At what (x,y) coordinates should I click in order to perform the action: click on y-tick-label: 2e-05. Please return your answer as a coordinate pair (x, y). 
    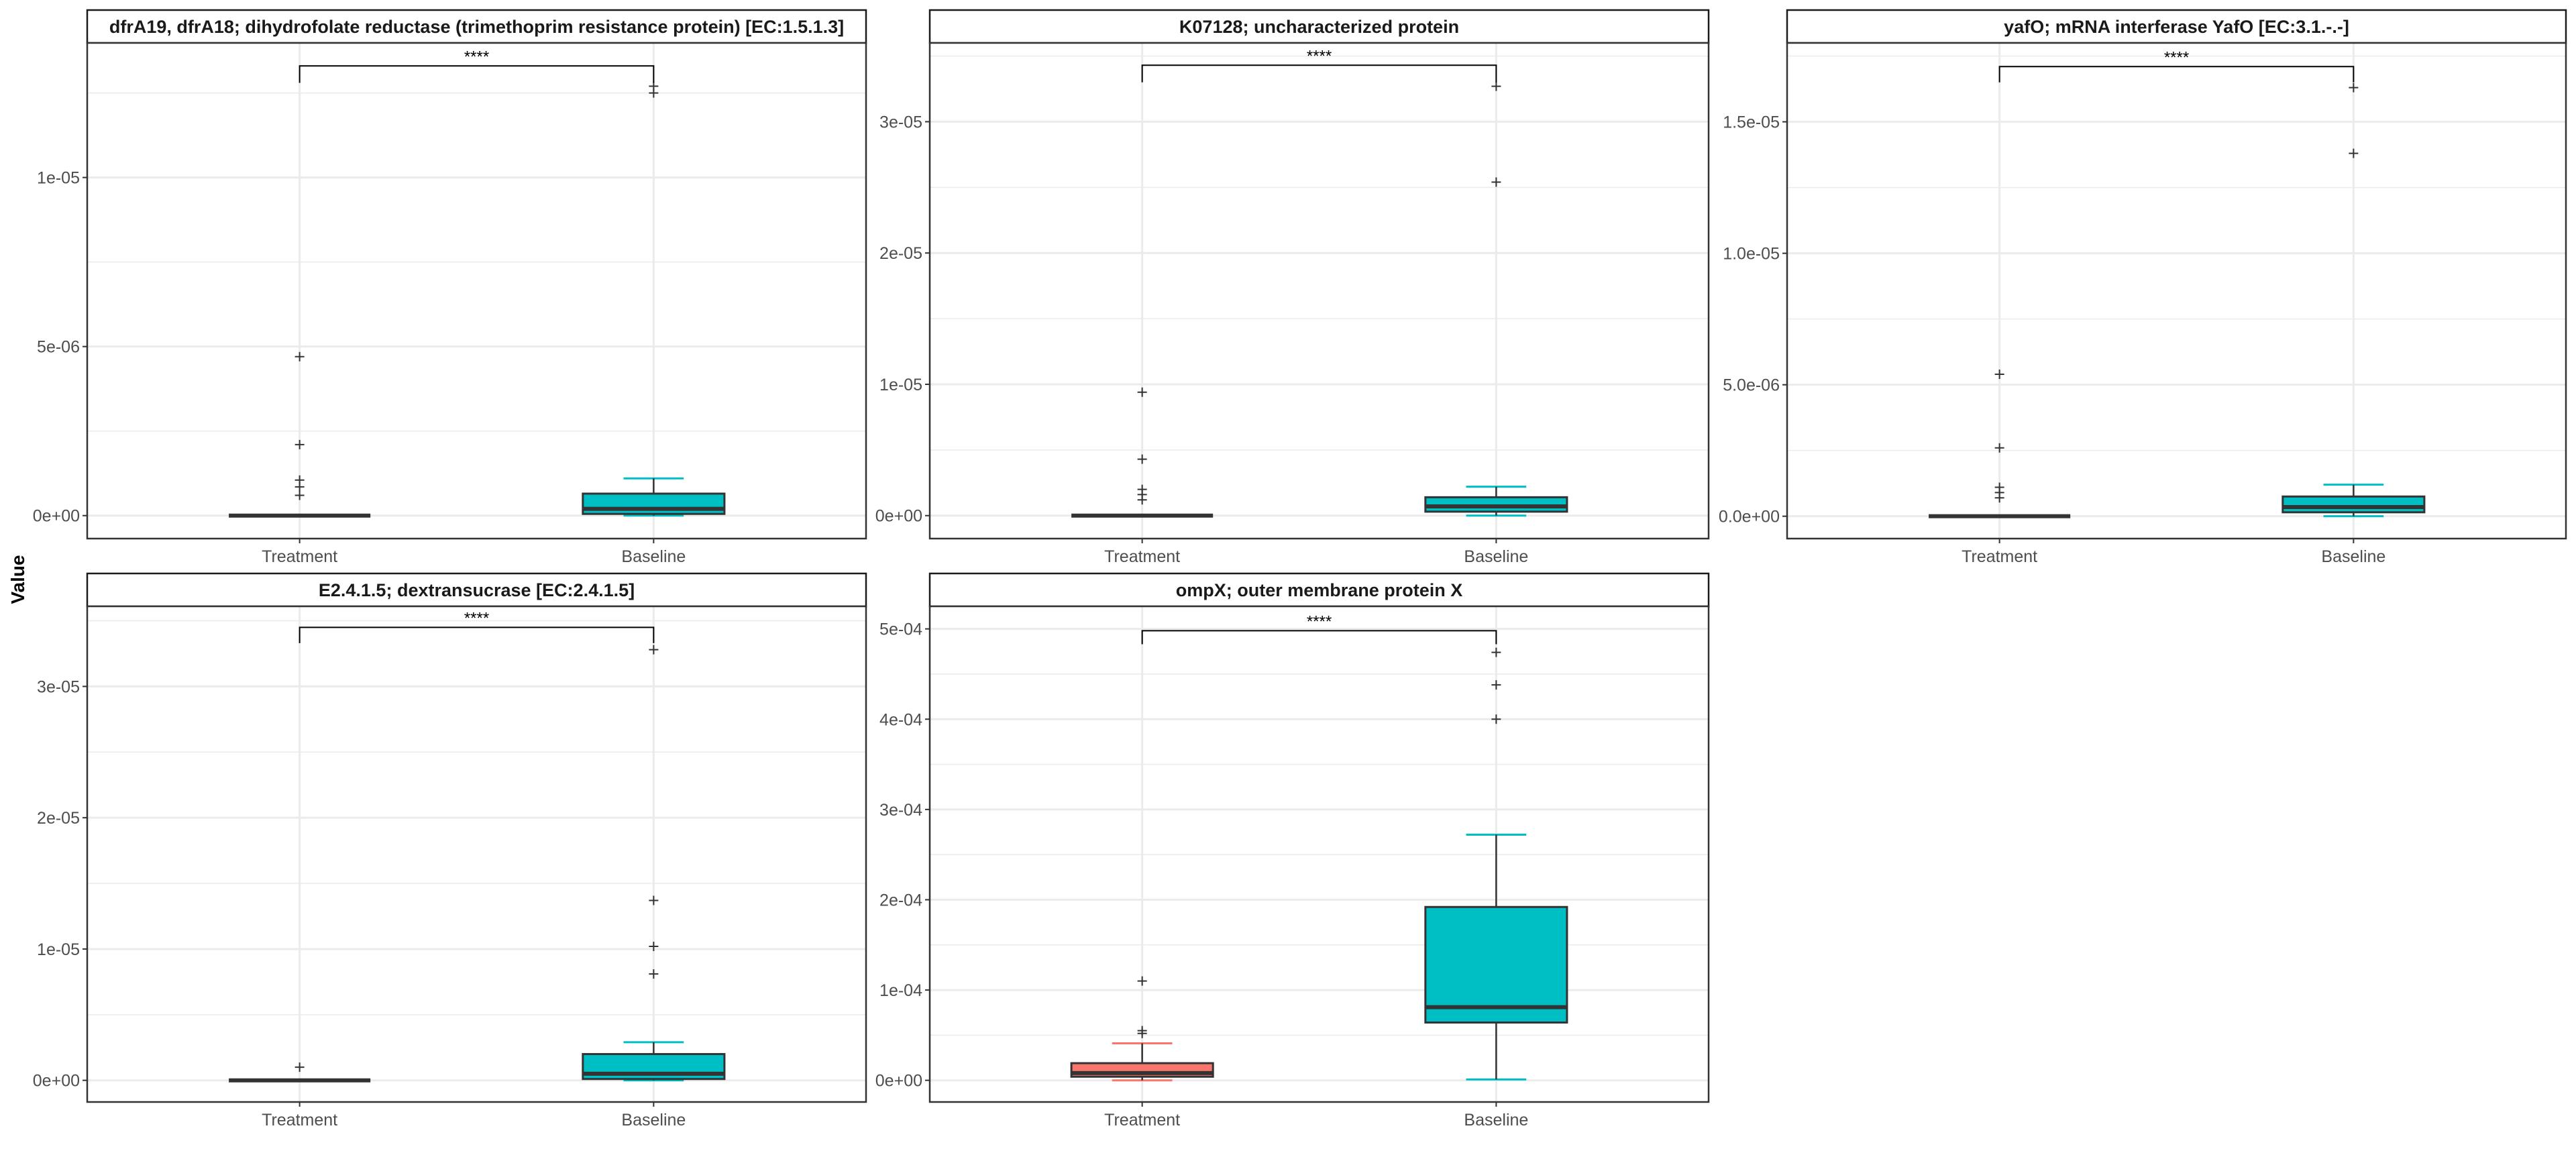
    Looking at the image, I should click on (900, 253).